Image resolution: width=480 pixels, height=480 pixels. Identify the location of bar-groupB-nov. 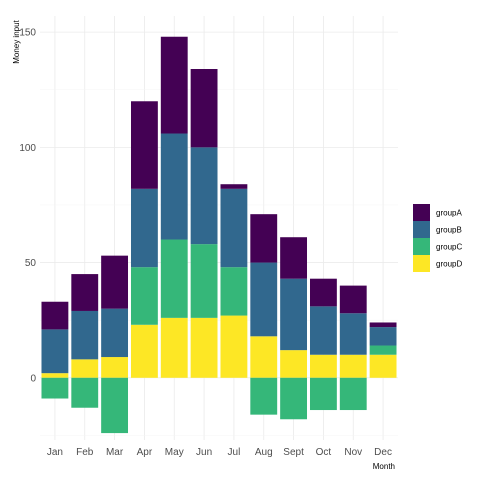
(353, 334).